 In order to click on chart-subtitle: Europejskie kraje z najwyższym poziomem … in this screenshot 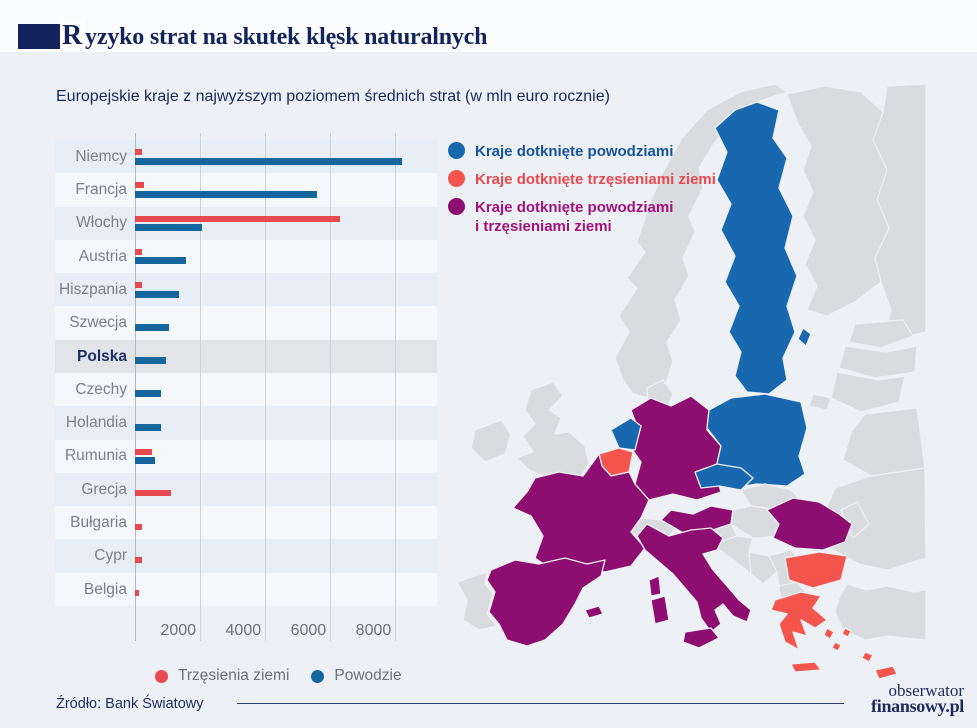, I will do `click(333, 96)`.